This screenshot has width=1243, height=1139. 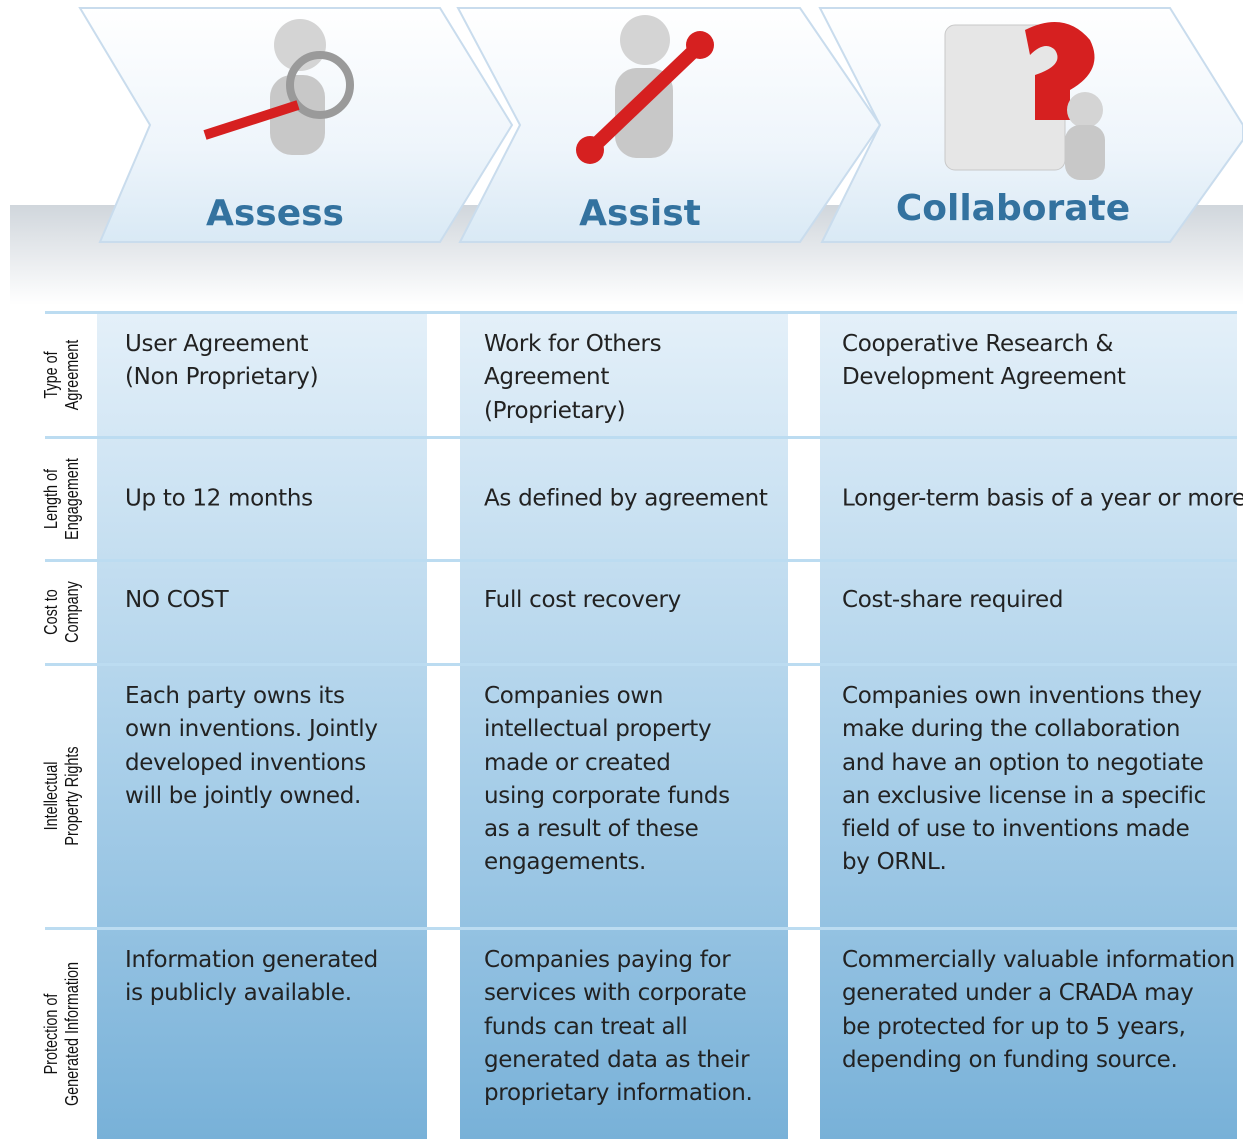 I want to click on cell-line: Full cost recovery, so click(x=582, y=600).